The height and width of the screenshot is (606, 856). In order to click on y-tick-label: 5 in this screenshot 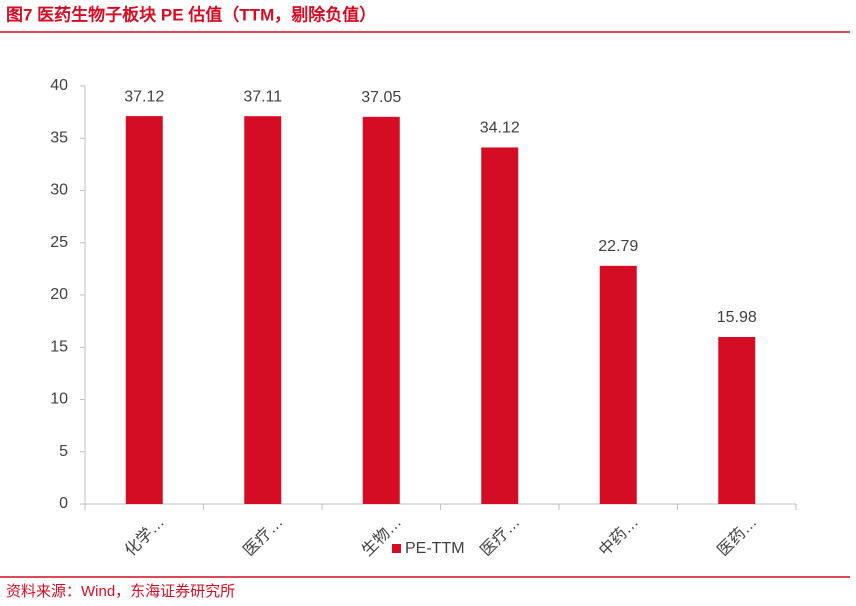, I will do `click(63, 451)`.